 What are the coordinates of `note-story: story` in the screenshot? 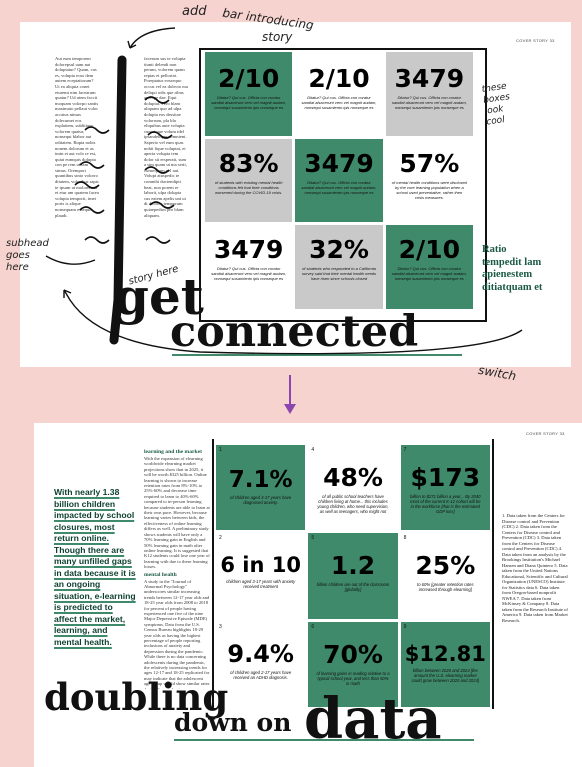 It's located at (277, 37).